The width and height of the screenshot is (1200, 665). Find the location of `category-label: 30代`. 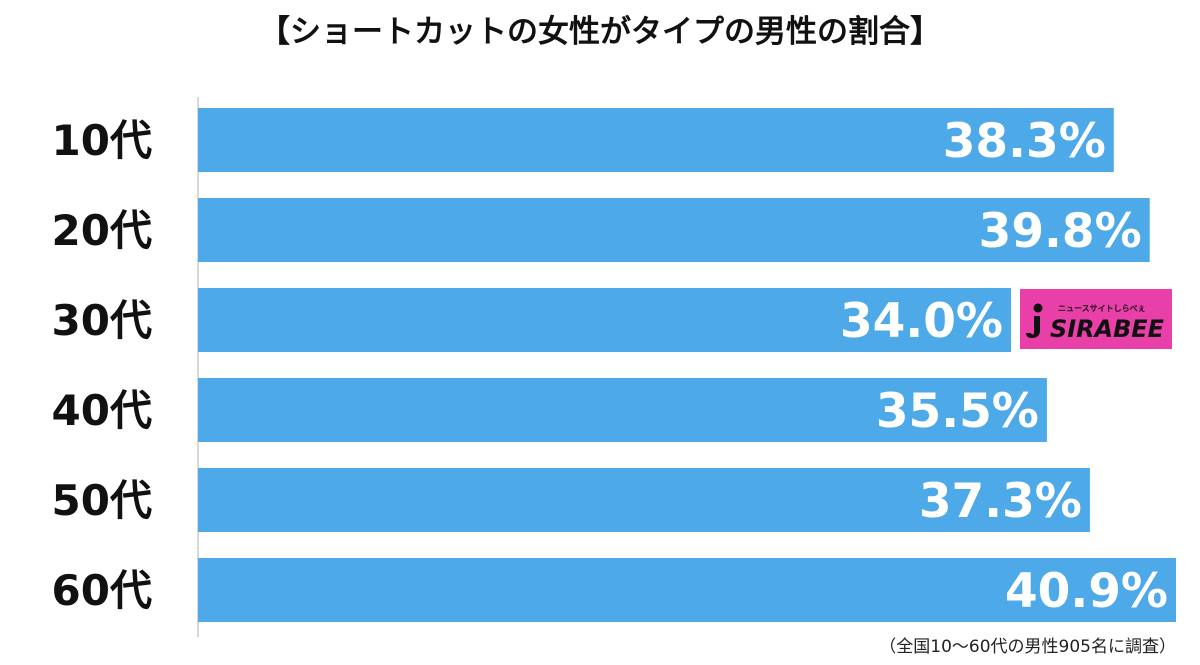

category-label: 30代 is located at coordinates (102, 320).